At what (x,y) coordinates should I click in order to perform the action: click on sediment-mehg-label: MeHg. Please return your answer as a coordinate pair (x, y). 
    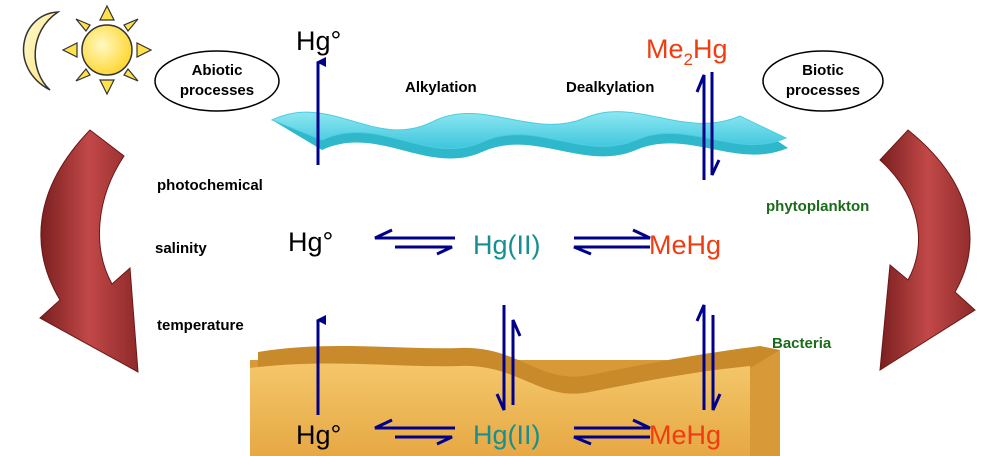
    Looking at the image, I should click on (685, 435).